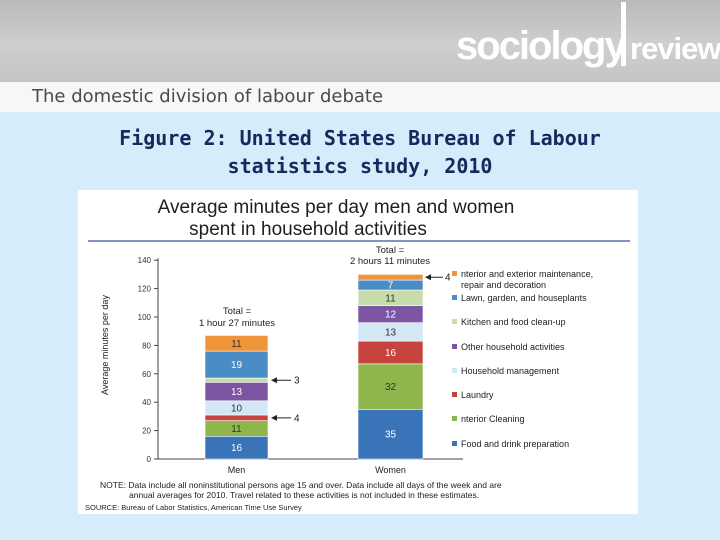  Describe the element at coordinates (390, 250) in the screenshot. I see `total-women-line1: Total =` at that location.